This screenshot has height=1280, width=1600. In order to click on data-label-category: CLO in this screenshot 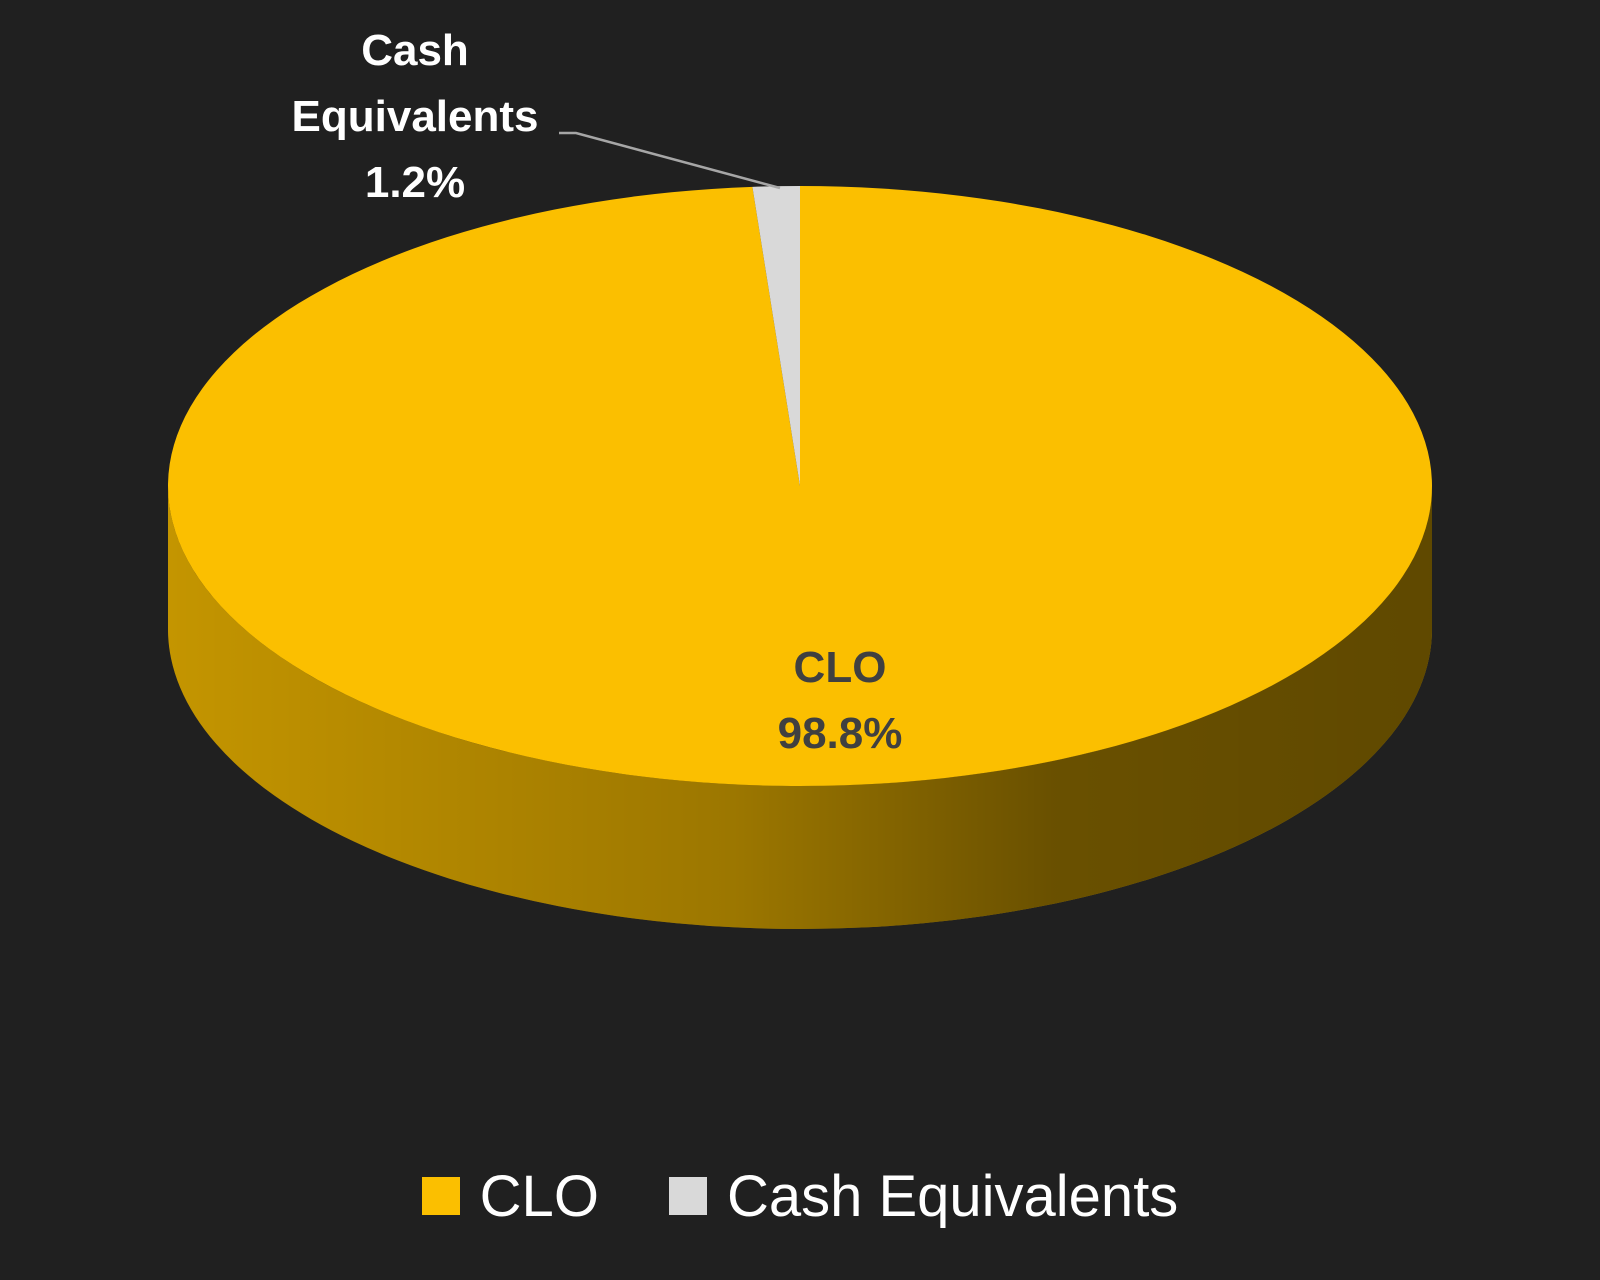, I will do `click(840, 667)`.